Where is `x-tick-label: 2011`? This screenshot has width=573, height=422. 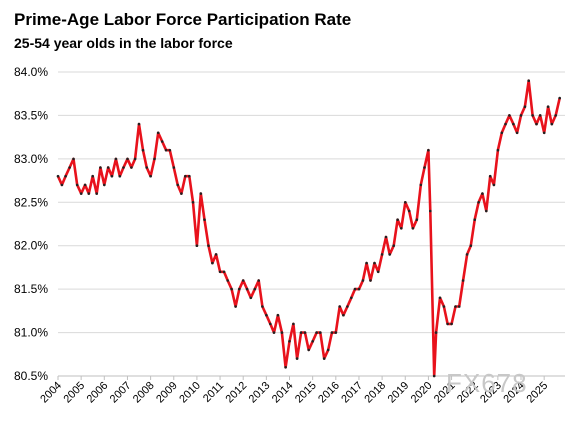 x-tick-label: 2011 is located at coordinates (213, 392).